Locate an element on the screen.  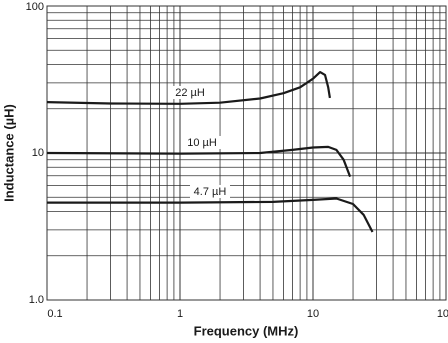
x-tick-label: 100 is located at coordinates (442, 314).